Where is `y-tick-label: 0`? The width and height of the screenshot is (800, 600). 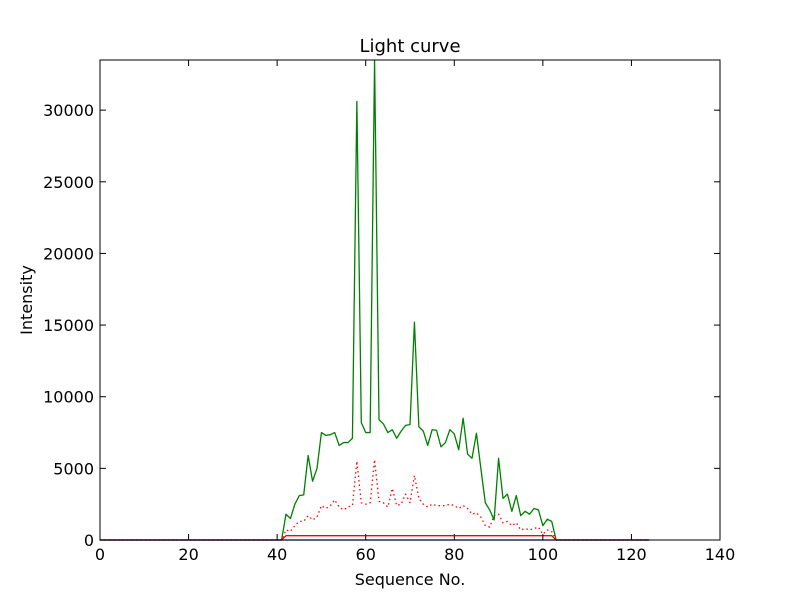
y-tick-label: 0 is located at coordinates (89, 540).